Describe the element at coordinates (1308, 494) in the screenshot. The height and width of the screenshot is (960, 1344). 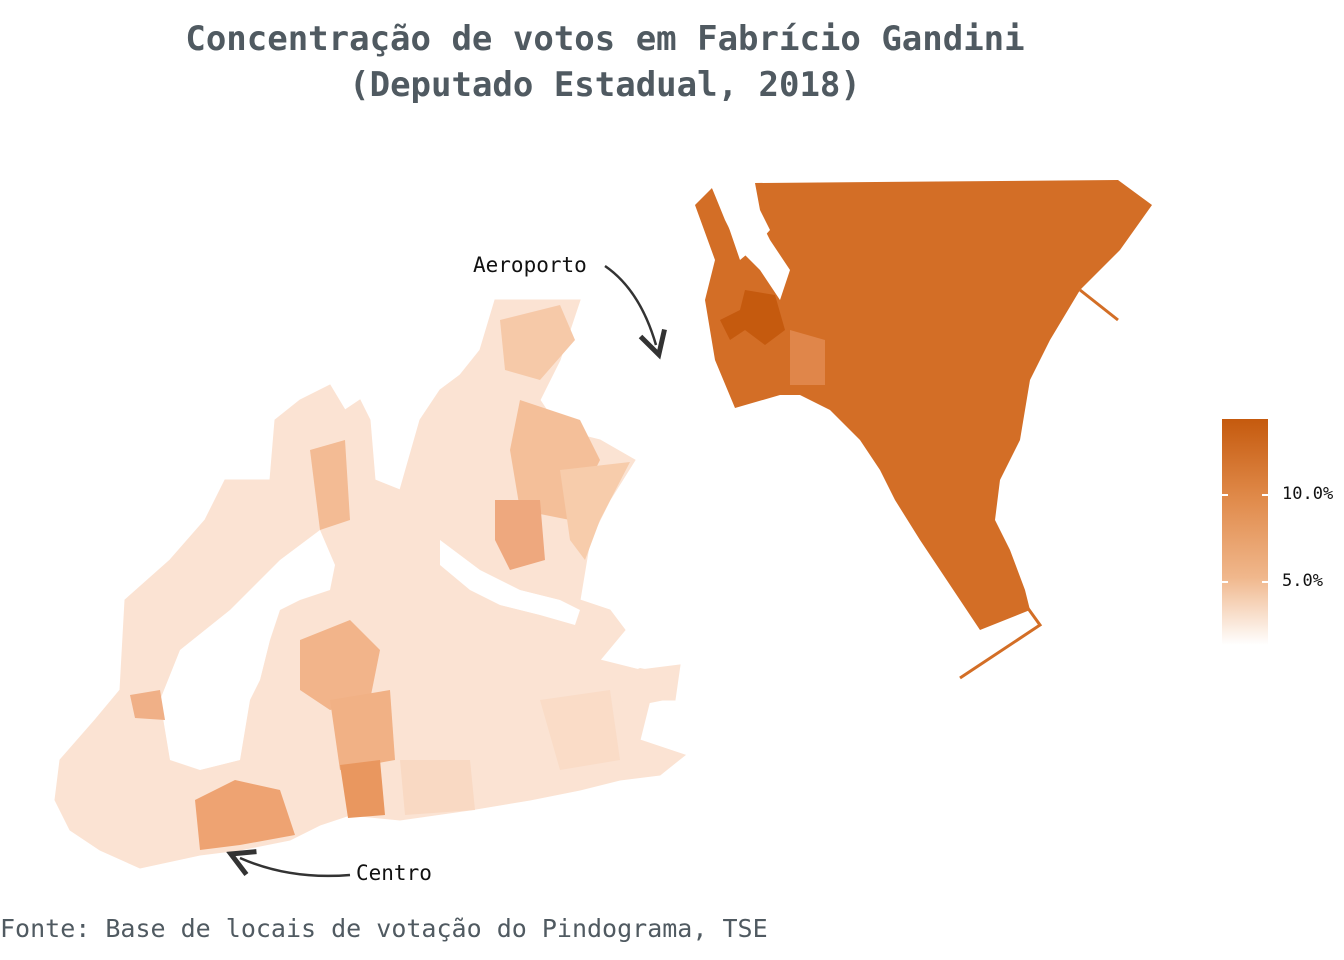
I see `legend-label-10: 10.0%` at that location.